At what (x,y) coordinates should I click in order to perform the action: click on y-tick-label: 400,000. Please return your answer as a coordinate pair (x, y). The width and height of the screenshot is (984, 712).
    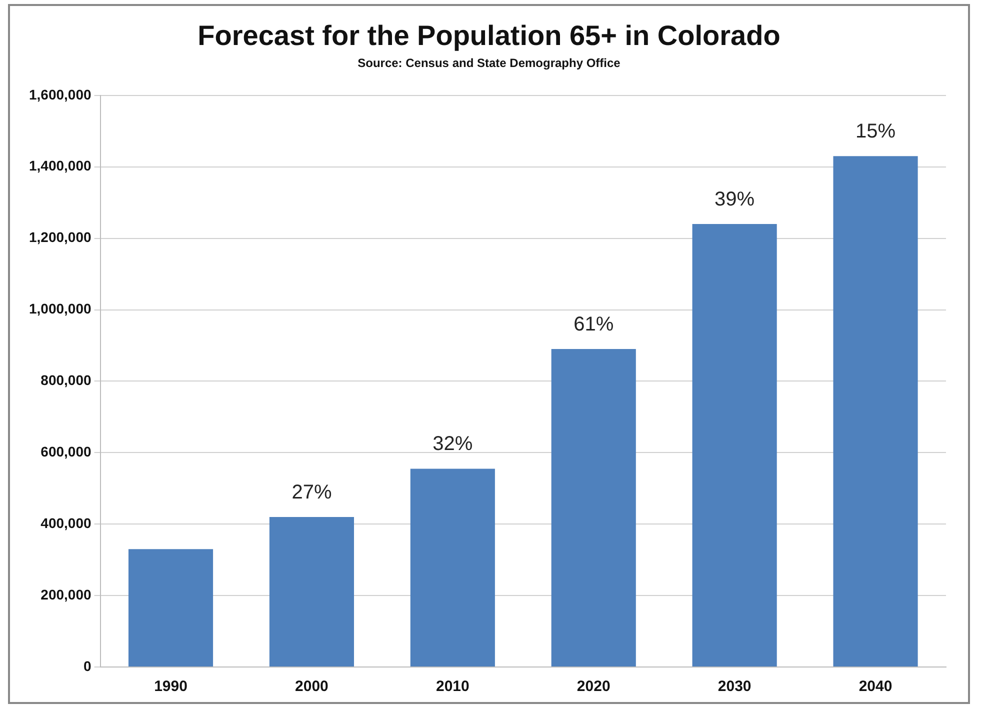
    Looking at the image, I should click on (66, 522).